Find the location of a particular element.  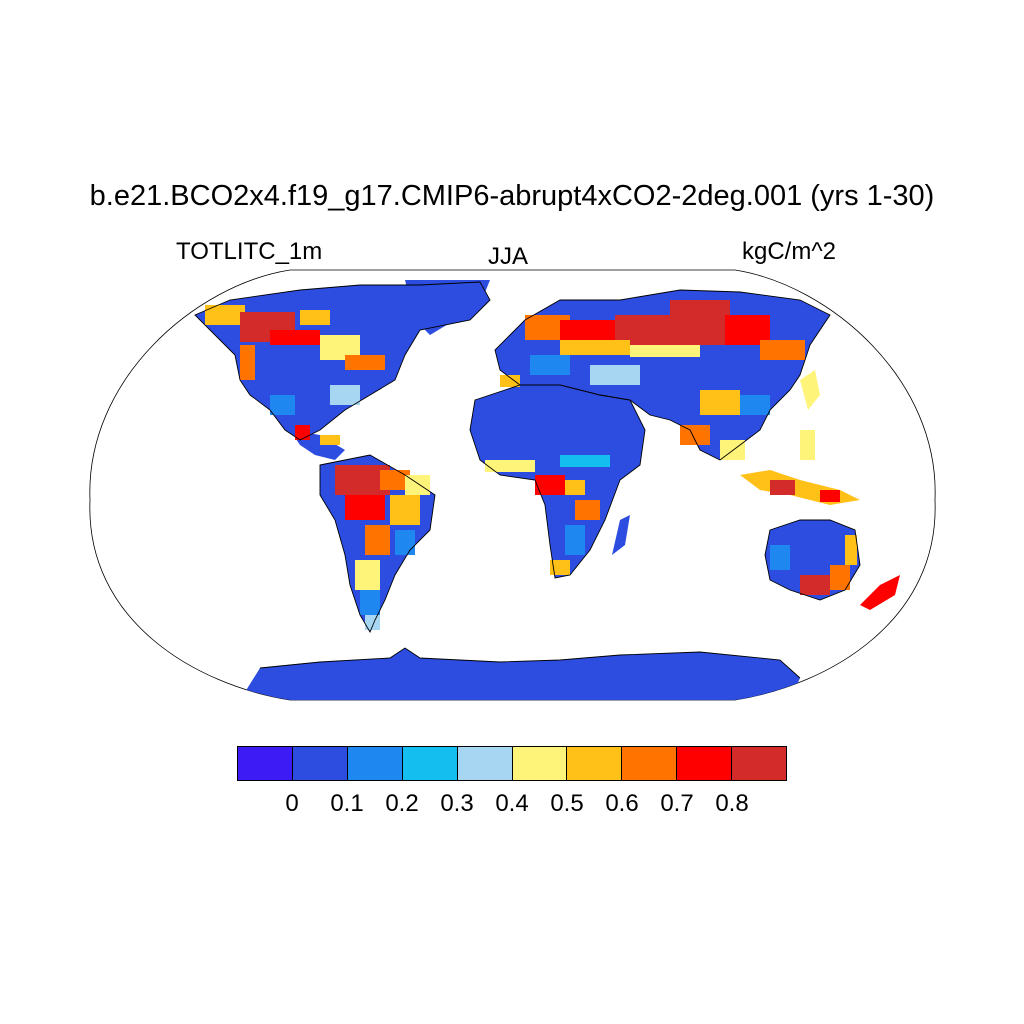

colorbar-tick-label: 0.2 is located at coordinates (402, 803).